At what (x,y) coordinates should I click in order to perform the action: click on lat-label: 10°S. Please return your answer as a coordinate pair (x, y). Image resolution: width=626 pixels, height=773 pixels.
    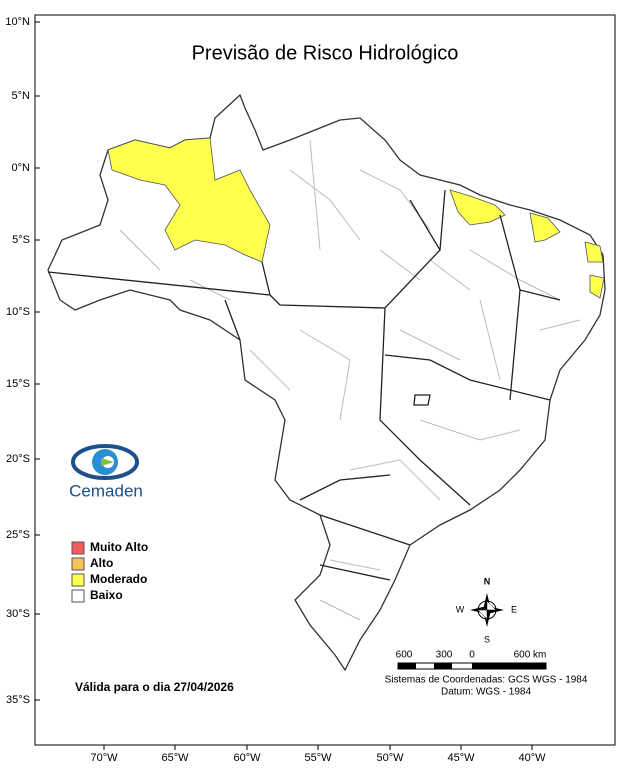
    Looking at the image, I should click on (18, 312).